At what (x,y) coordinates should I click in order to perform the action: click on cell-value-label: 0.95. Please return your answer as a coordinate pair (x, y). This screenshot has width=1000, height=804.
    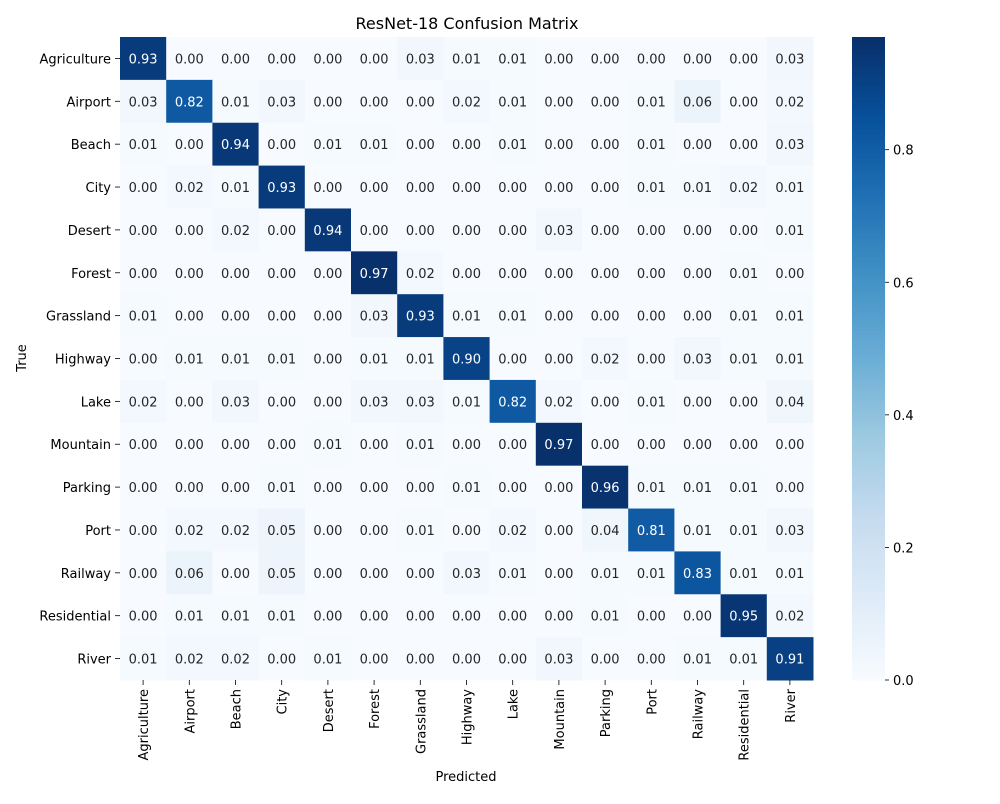
    Looking at the image, I should click on (743, 617).